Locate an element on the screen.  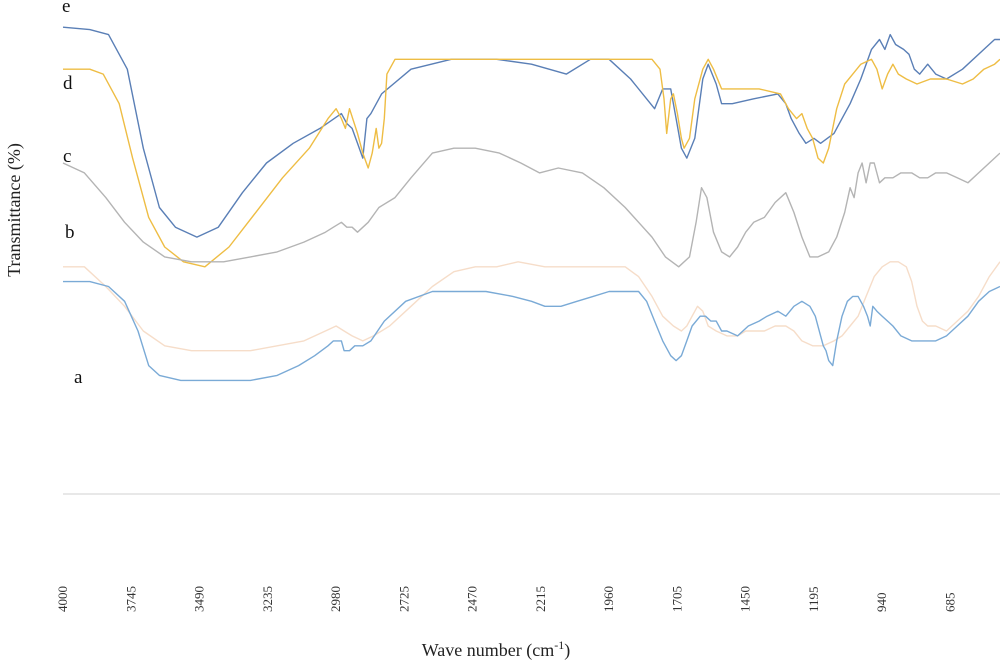
x-tick-label: 2470 is located at coordinates (472, 599).